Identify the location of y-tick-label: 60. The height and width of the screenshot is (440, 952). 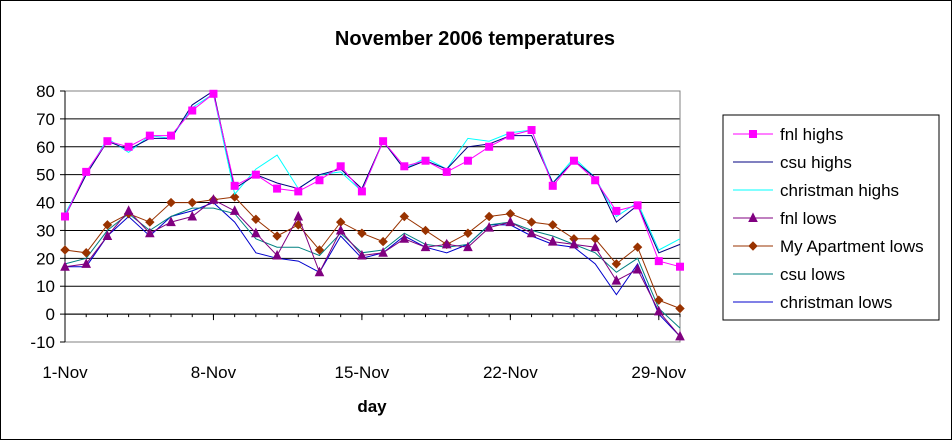
(45, 147).